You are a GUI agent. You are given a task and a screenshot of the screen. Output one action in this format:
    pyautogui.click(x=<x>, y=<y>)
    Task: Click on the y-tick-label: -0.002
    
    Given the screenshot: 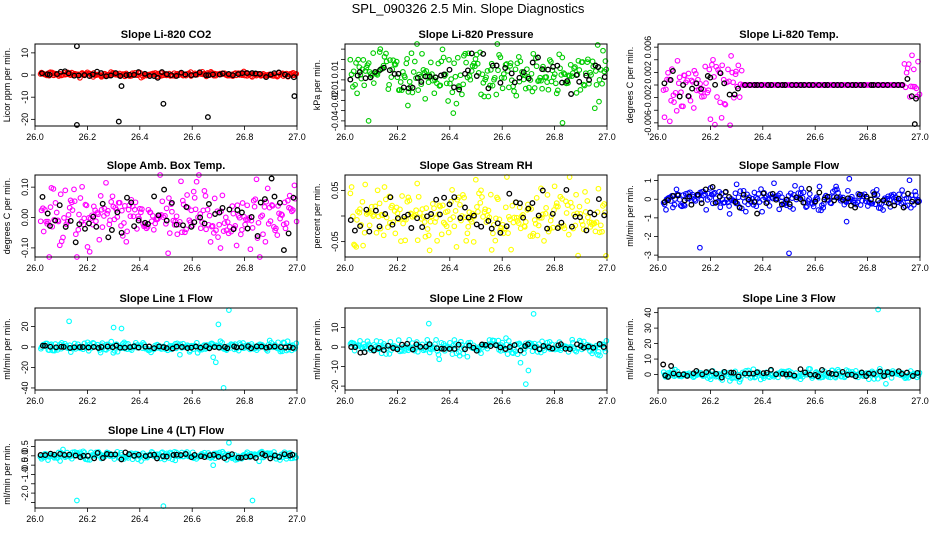 What is the action you would take?
    pyautogui.click(x=648, y=98)
    